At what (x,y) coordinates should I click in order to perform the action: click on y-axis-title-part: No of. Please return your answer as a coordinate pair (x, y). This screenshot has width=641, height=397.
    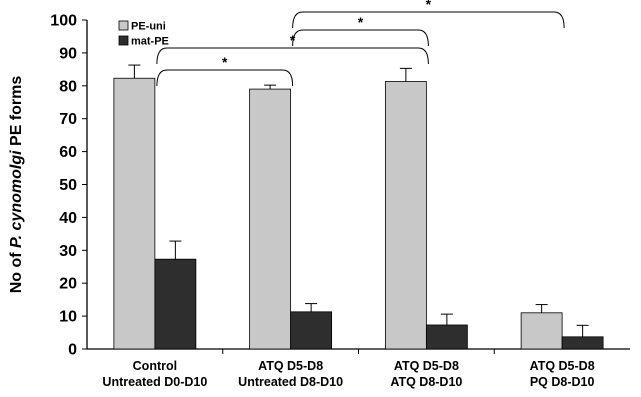
    Looking at the image, I should click on (16, 270).